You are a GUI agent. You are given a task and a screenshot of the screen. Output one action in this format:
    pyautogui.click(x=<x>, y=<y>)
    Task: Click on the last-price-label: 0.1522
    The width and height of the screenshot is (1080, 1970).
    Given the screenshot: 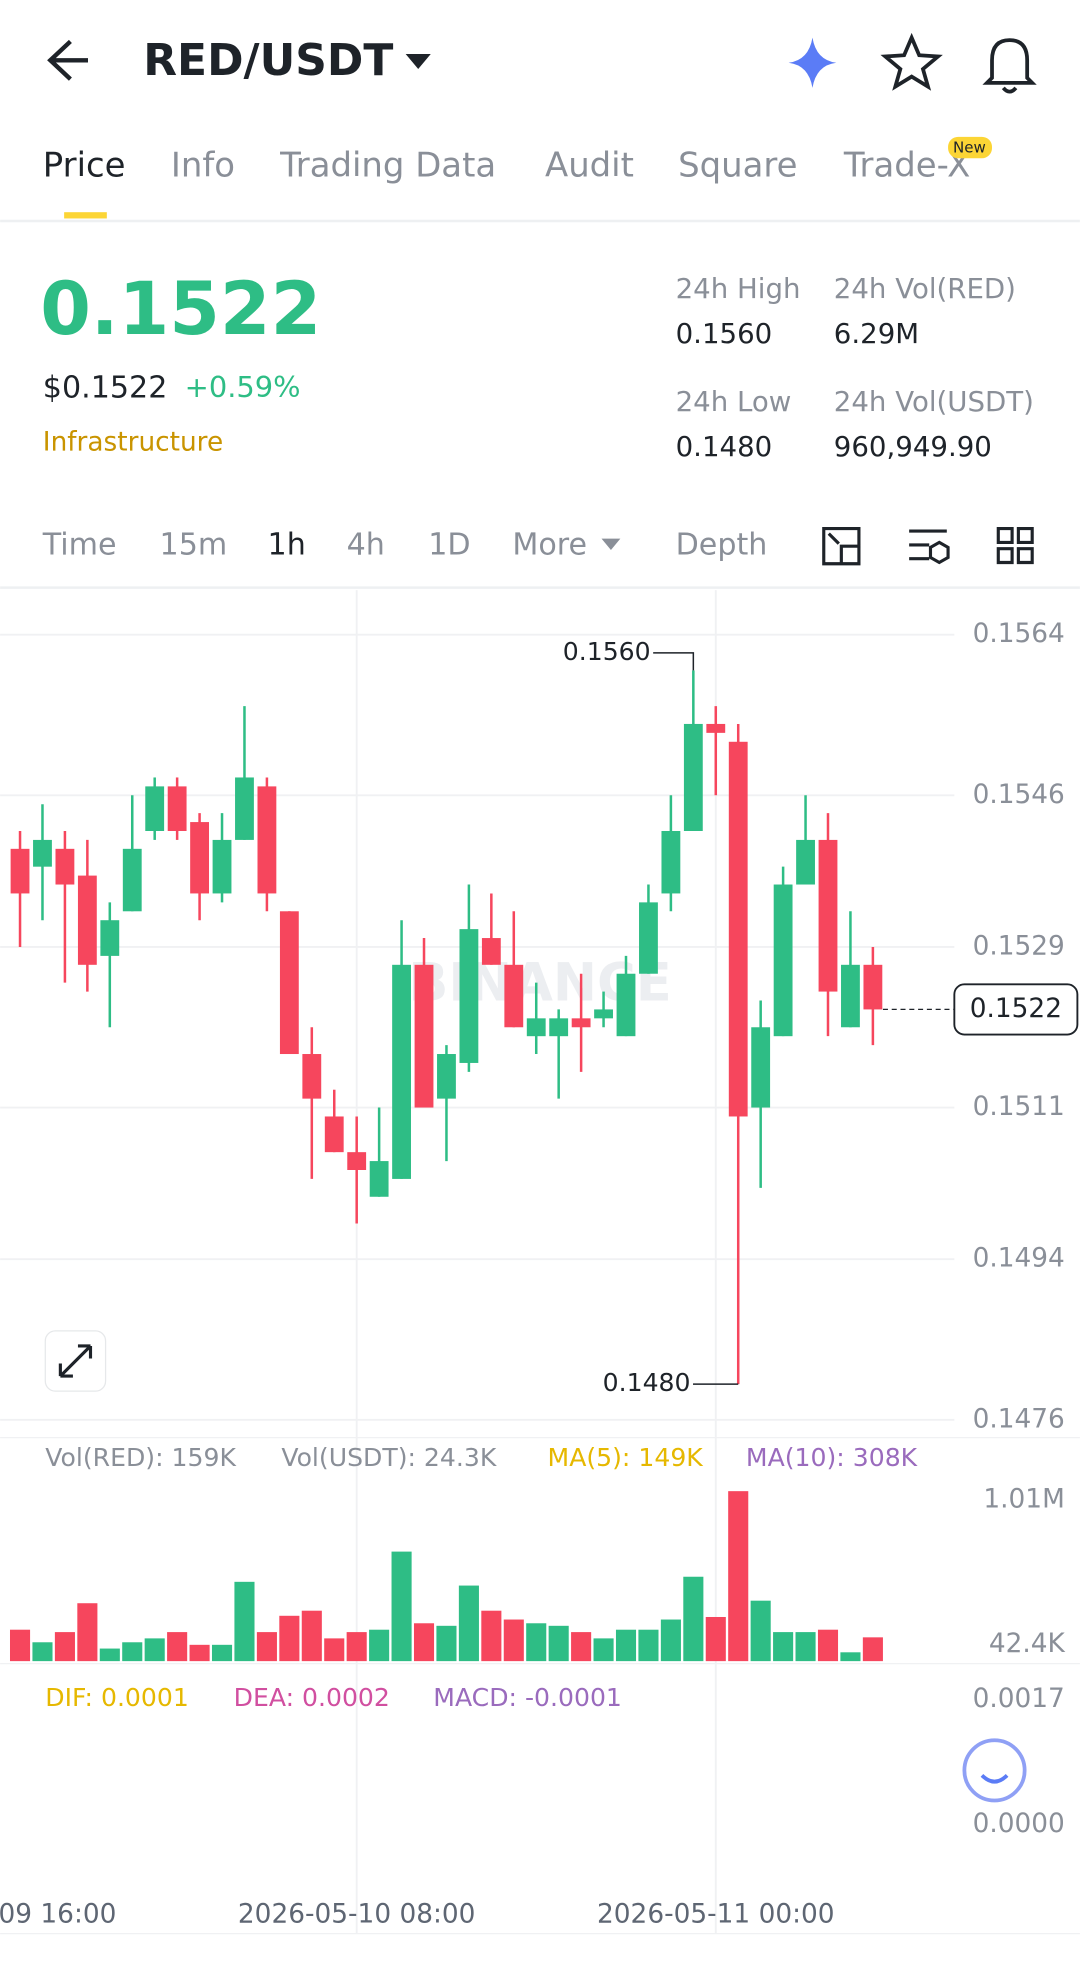 What is the action you would take?
    pyautogui.click(x=1016, y=1009)
    